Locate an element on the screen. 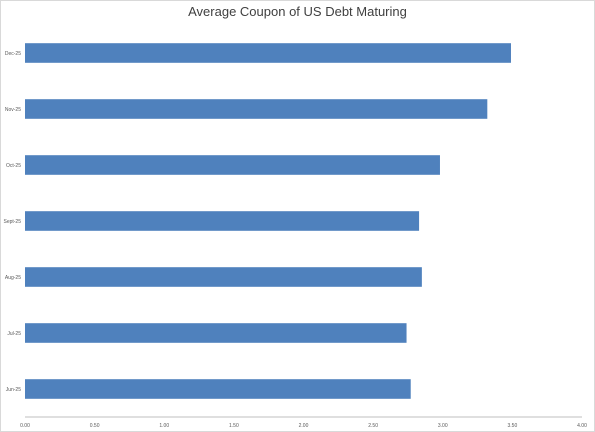  x-tick-label: 0.00 is located at coordinates (25, 426).